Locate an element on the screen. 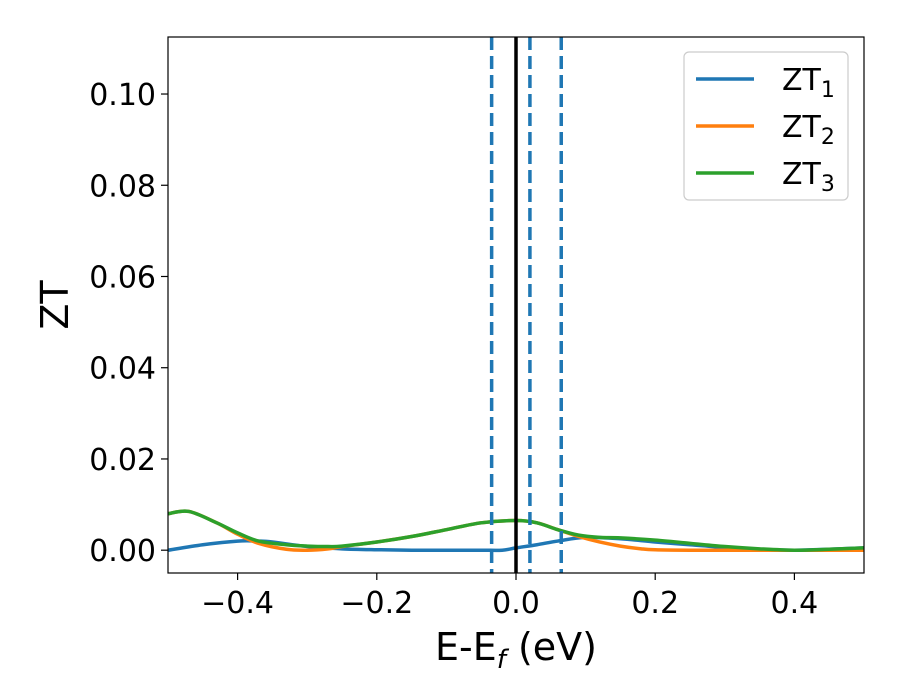 The image size is (900, 700). x-tick-label: −0.2 is located at coordinates (376, 603).